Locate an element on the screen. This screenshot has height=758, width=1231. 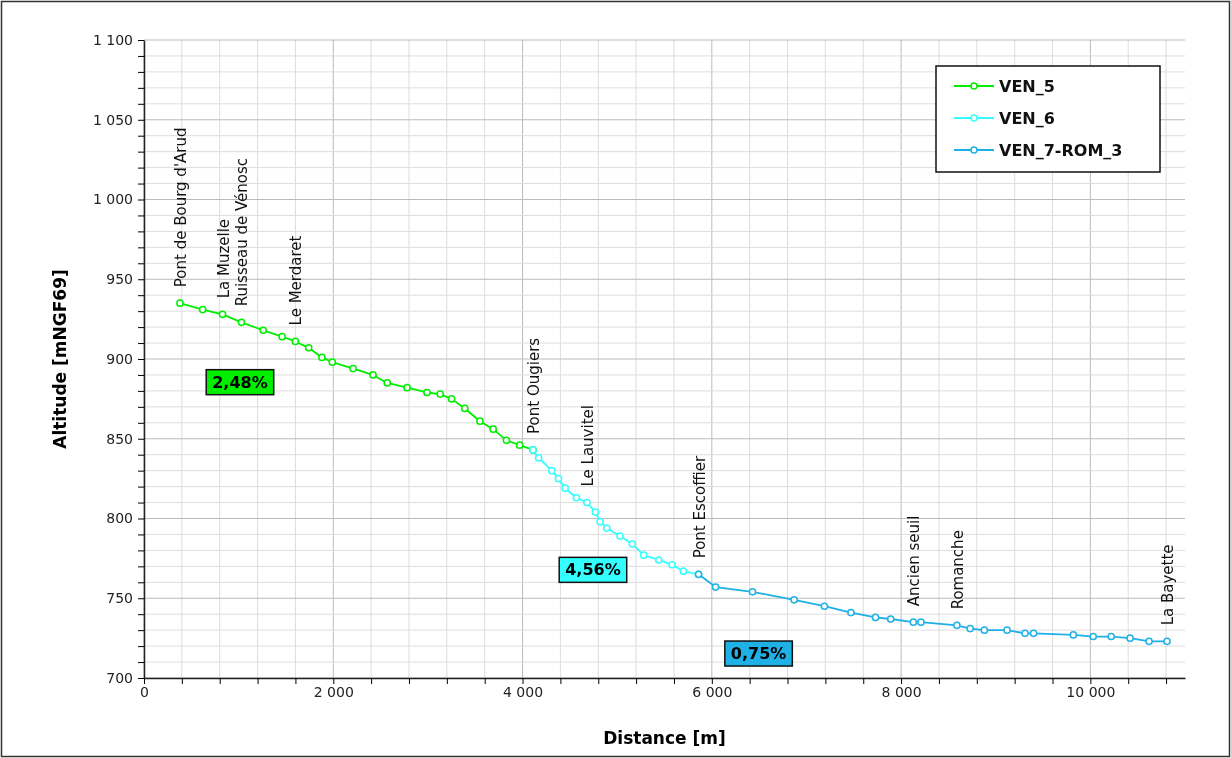
y-tick-label: 1 100 is located at coordinates (112, 39).